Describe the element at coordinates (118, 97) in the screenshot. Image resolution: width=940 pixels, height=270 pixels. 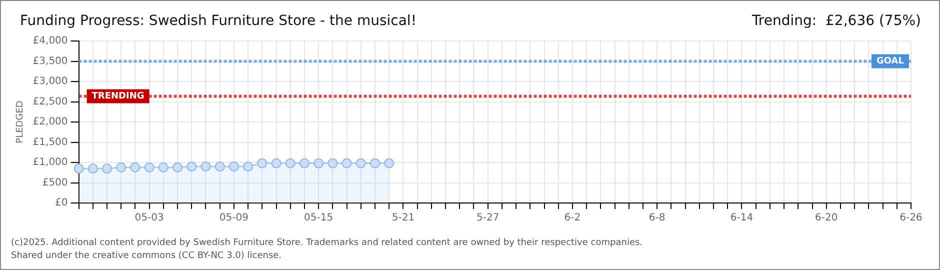
I see `ref-line-label: TRENDING` at that location.